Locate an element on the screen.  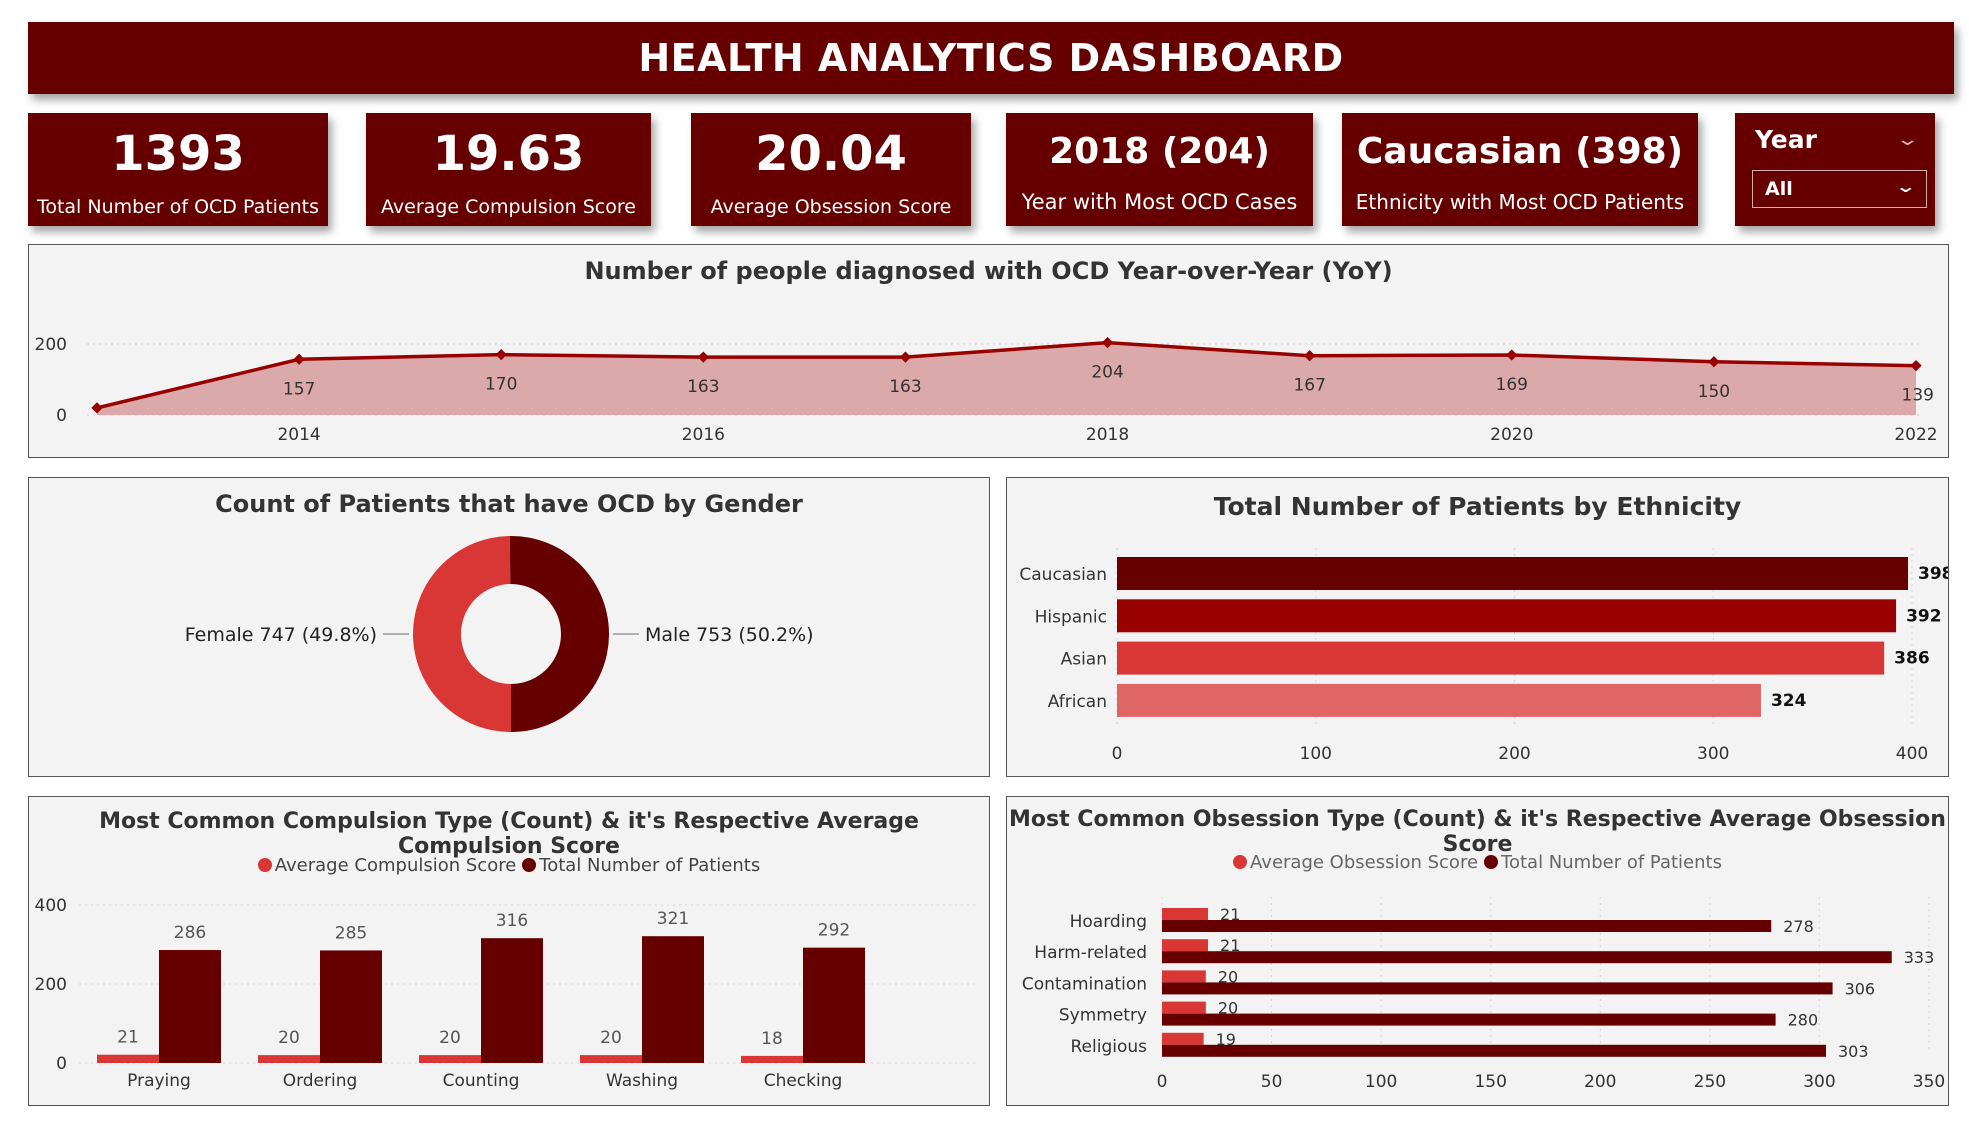
x-tick-label: 200 is located at coordinates (1600, 1082).